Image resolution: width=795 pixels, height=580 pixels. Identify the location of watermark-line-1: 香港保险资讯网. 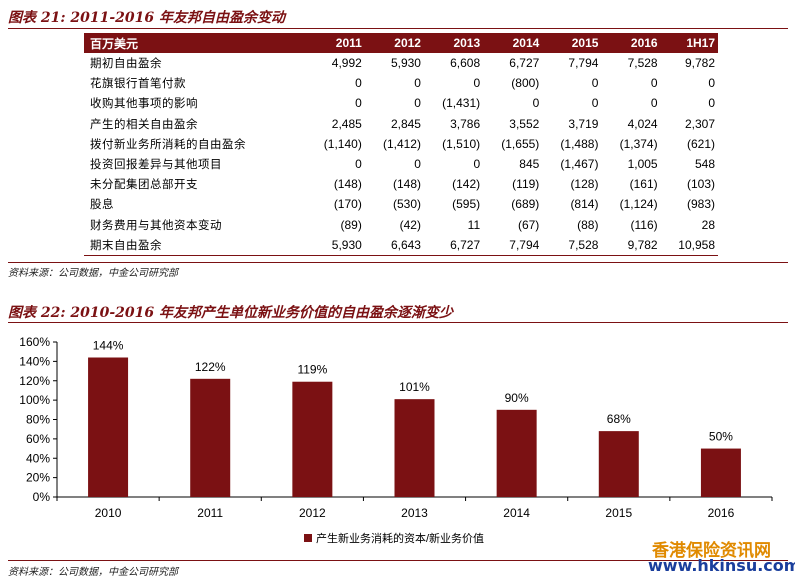
(711, 551).